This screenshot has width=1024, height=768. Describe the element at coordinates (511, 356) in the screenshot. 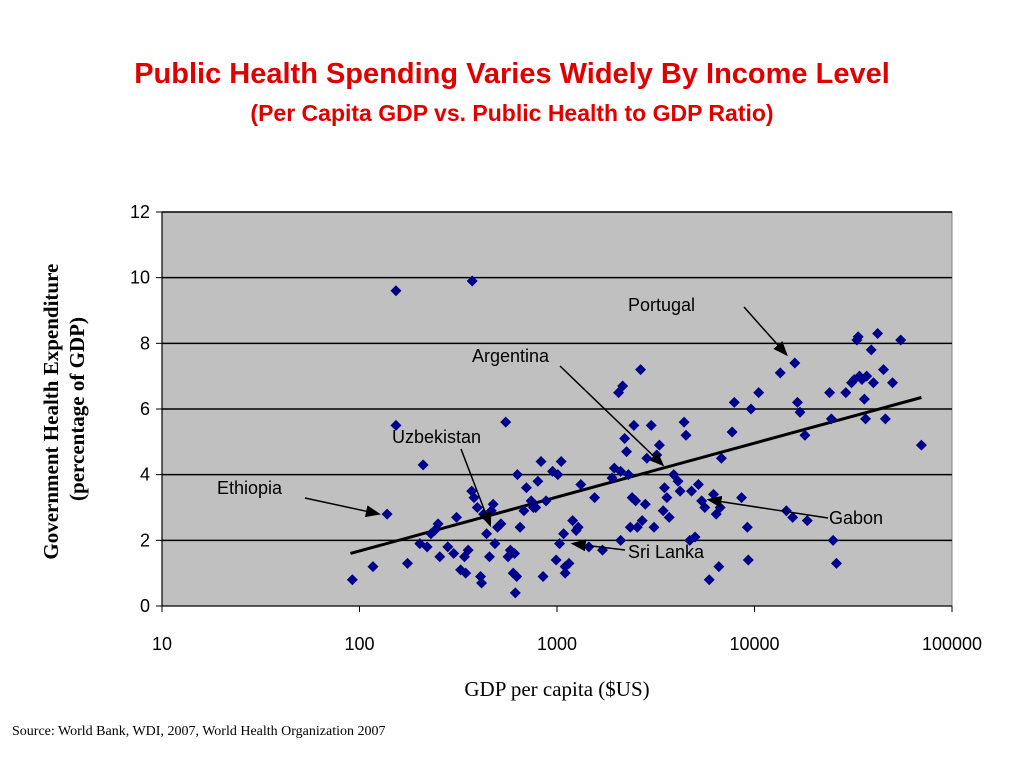

I see `annotation-label: Argentina` at that location.